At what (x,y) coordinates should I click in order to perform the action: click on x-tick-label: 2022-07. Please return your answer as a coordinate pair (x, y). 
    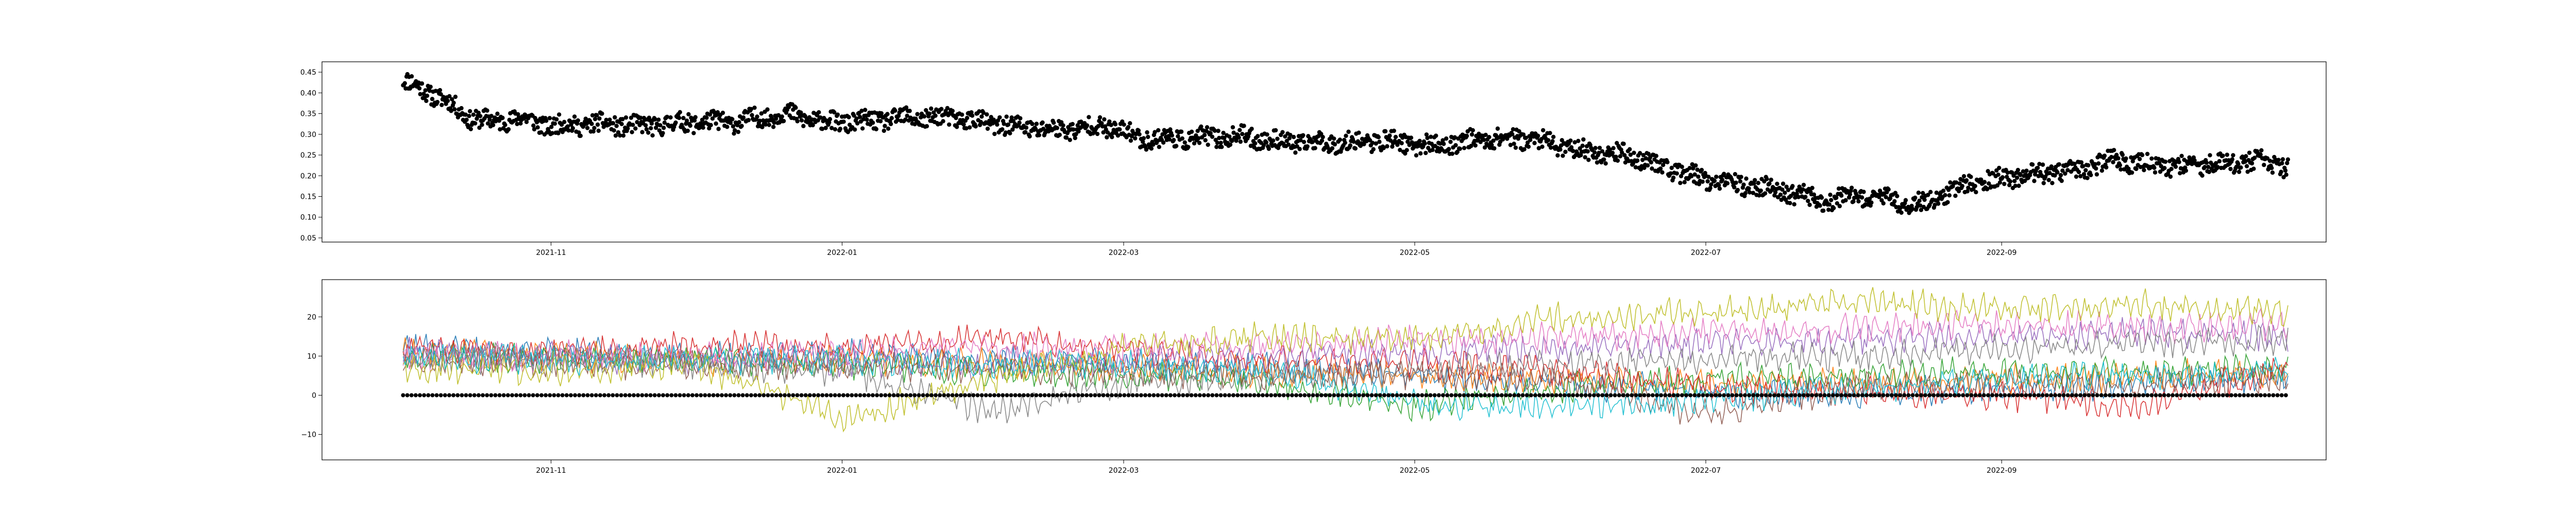
    Looking at the image, I should click on (1706, 253).